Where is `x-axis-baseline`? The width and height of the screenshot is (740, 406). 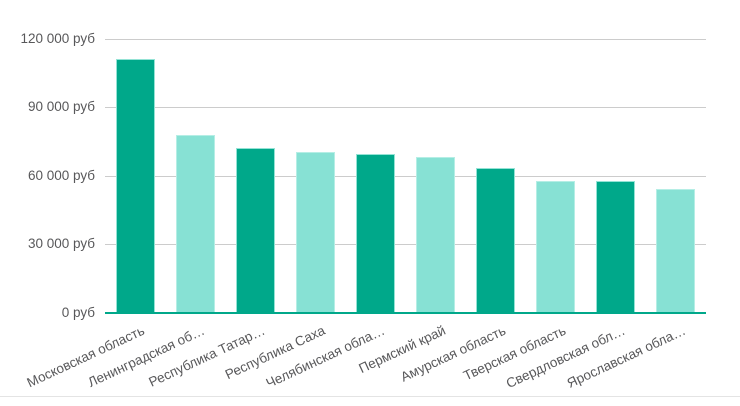 x-axis-baseline is located at coordinates (405, 313).